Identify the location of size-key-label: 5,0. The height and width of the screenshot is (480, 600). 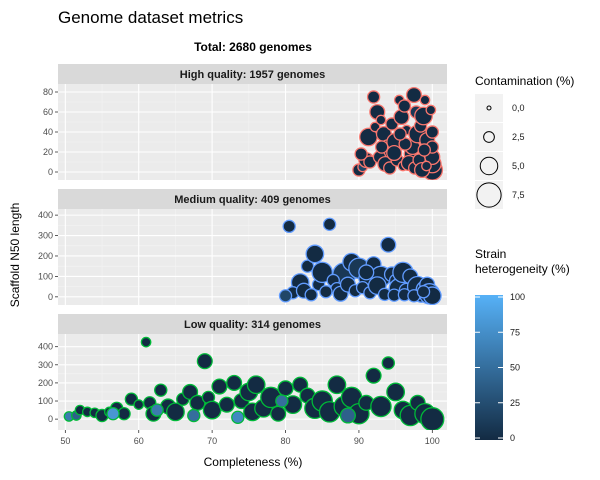
(518, 166).